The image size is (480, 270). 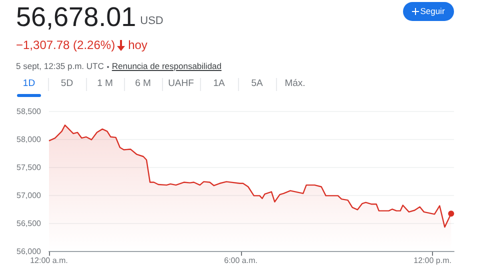 I want to click on text: 5A, so click(x=257, y=83).